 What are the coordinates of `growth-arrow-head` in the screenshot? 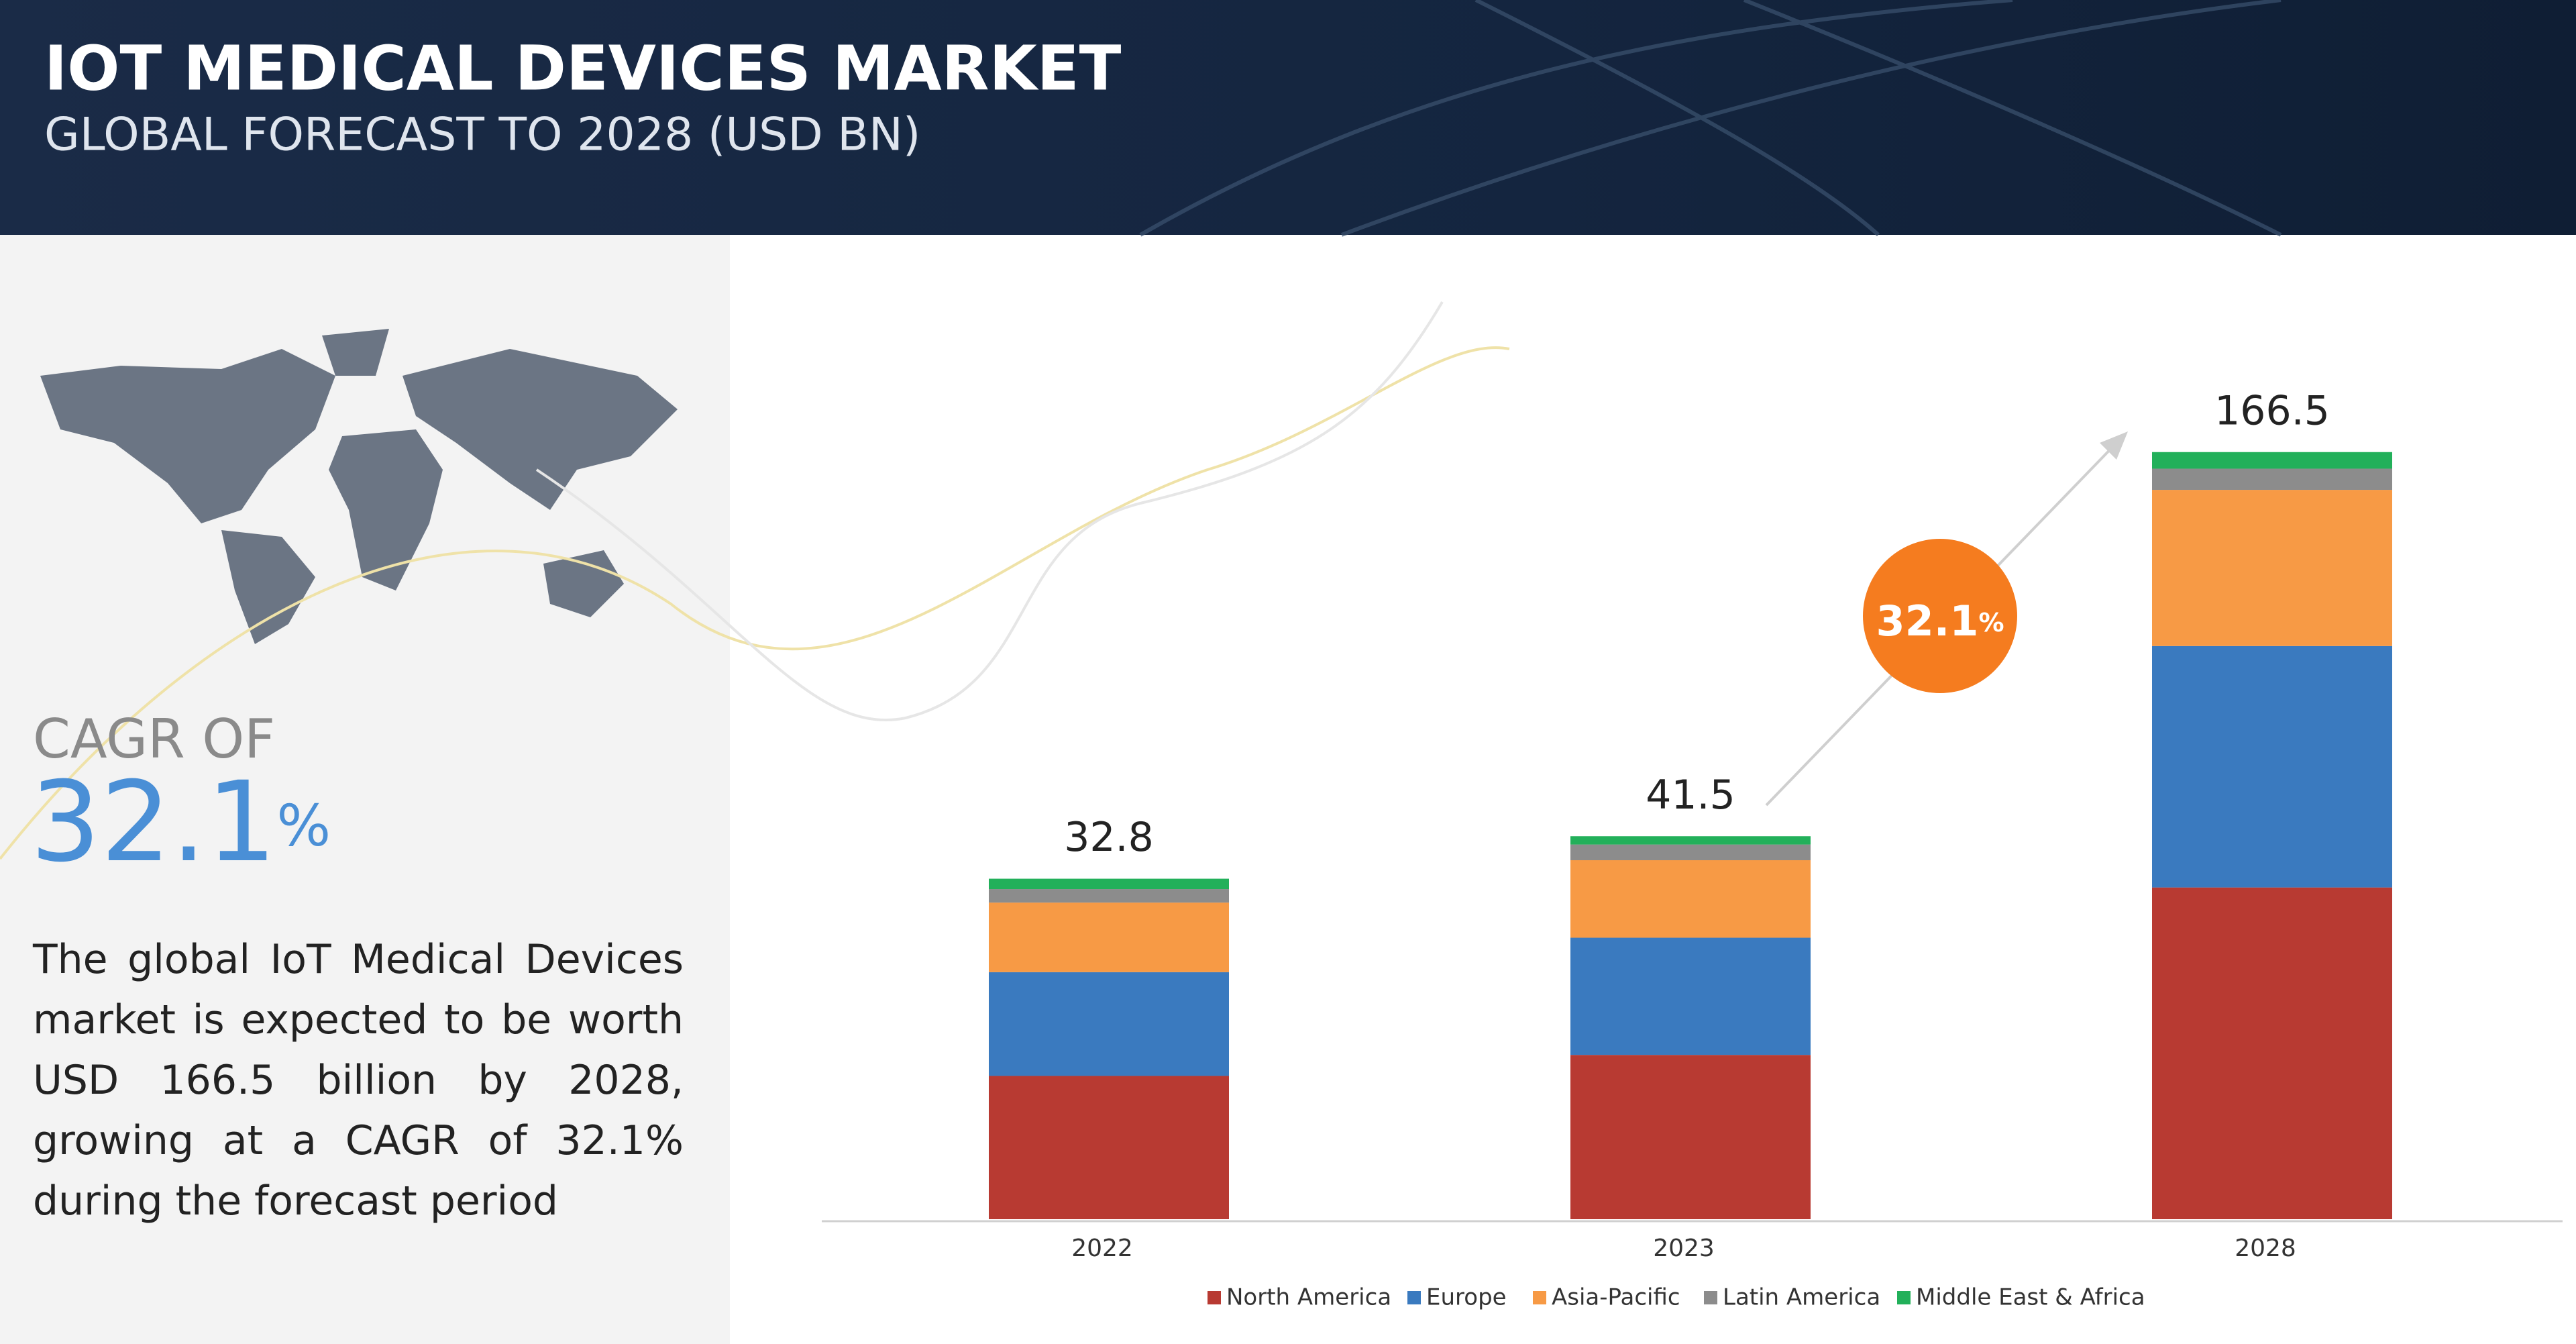 It's located at (2114, 445).